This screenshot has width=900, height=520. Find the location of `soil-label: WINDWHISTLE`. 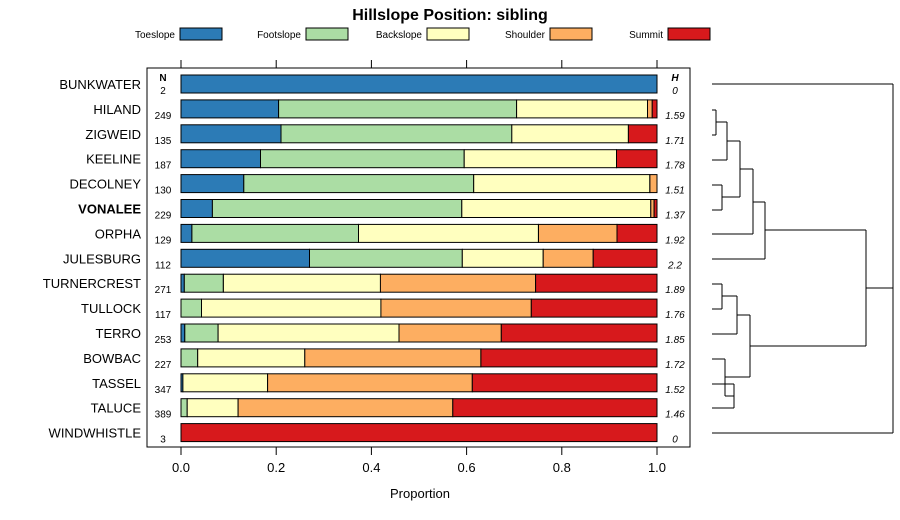

soil-label: WINDWHISTLE is located at coordinates (95, 433).